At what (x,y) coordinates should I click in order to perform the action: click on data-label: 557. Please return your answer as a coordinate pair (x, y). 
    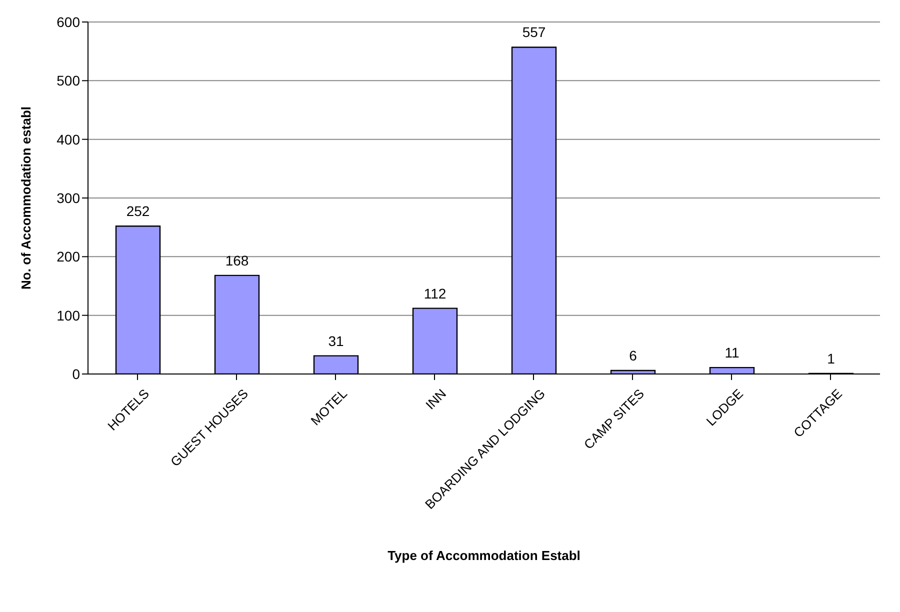
    Looking at the image, I should click on (534, 32).